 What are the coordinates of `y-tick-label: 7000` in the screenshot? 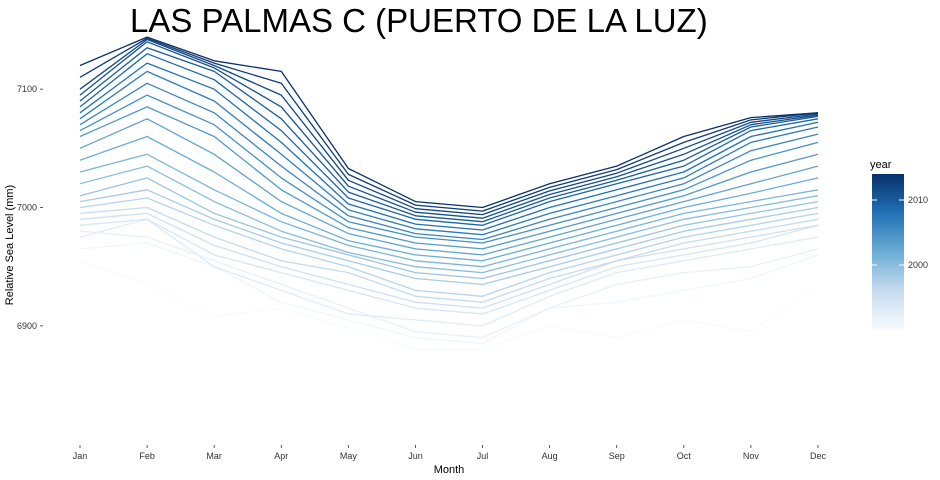 It's located at (27, 208).